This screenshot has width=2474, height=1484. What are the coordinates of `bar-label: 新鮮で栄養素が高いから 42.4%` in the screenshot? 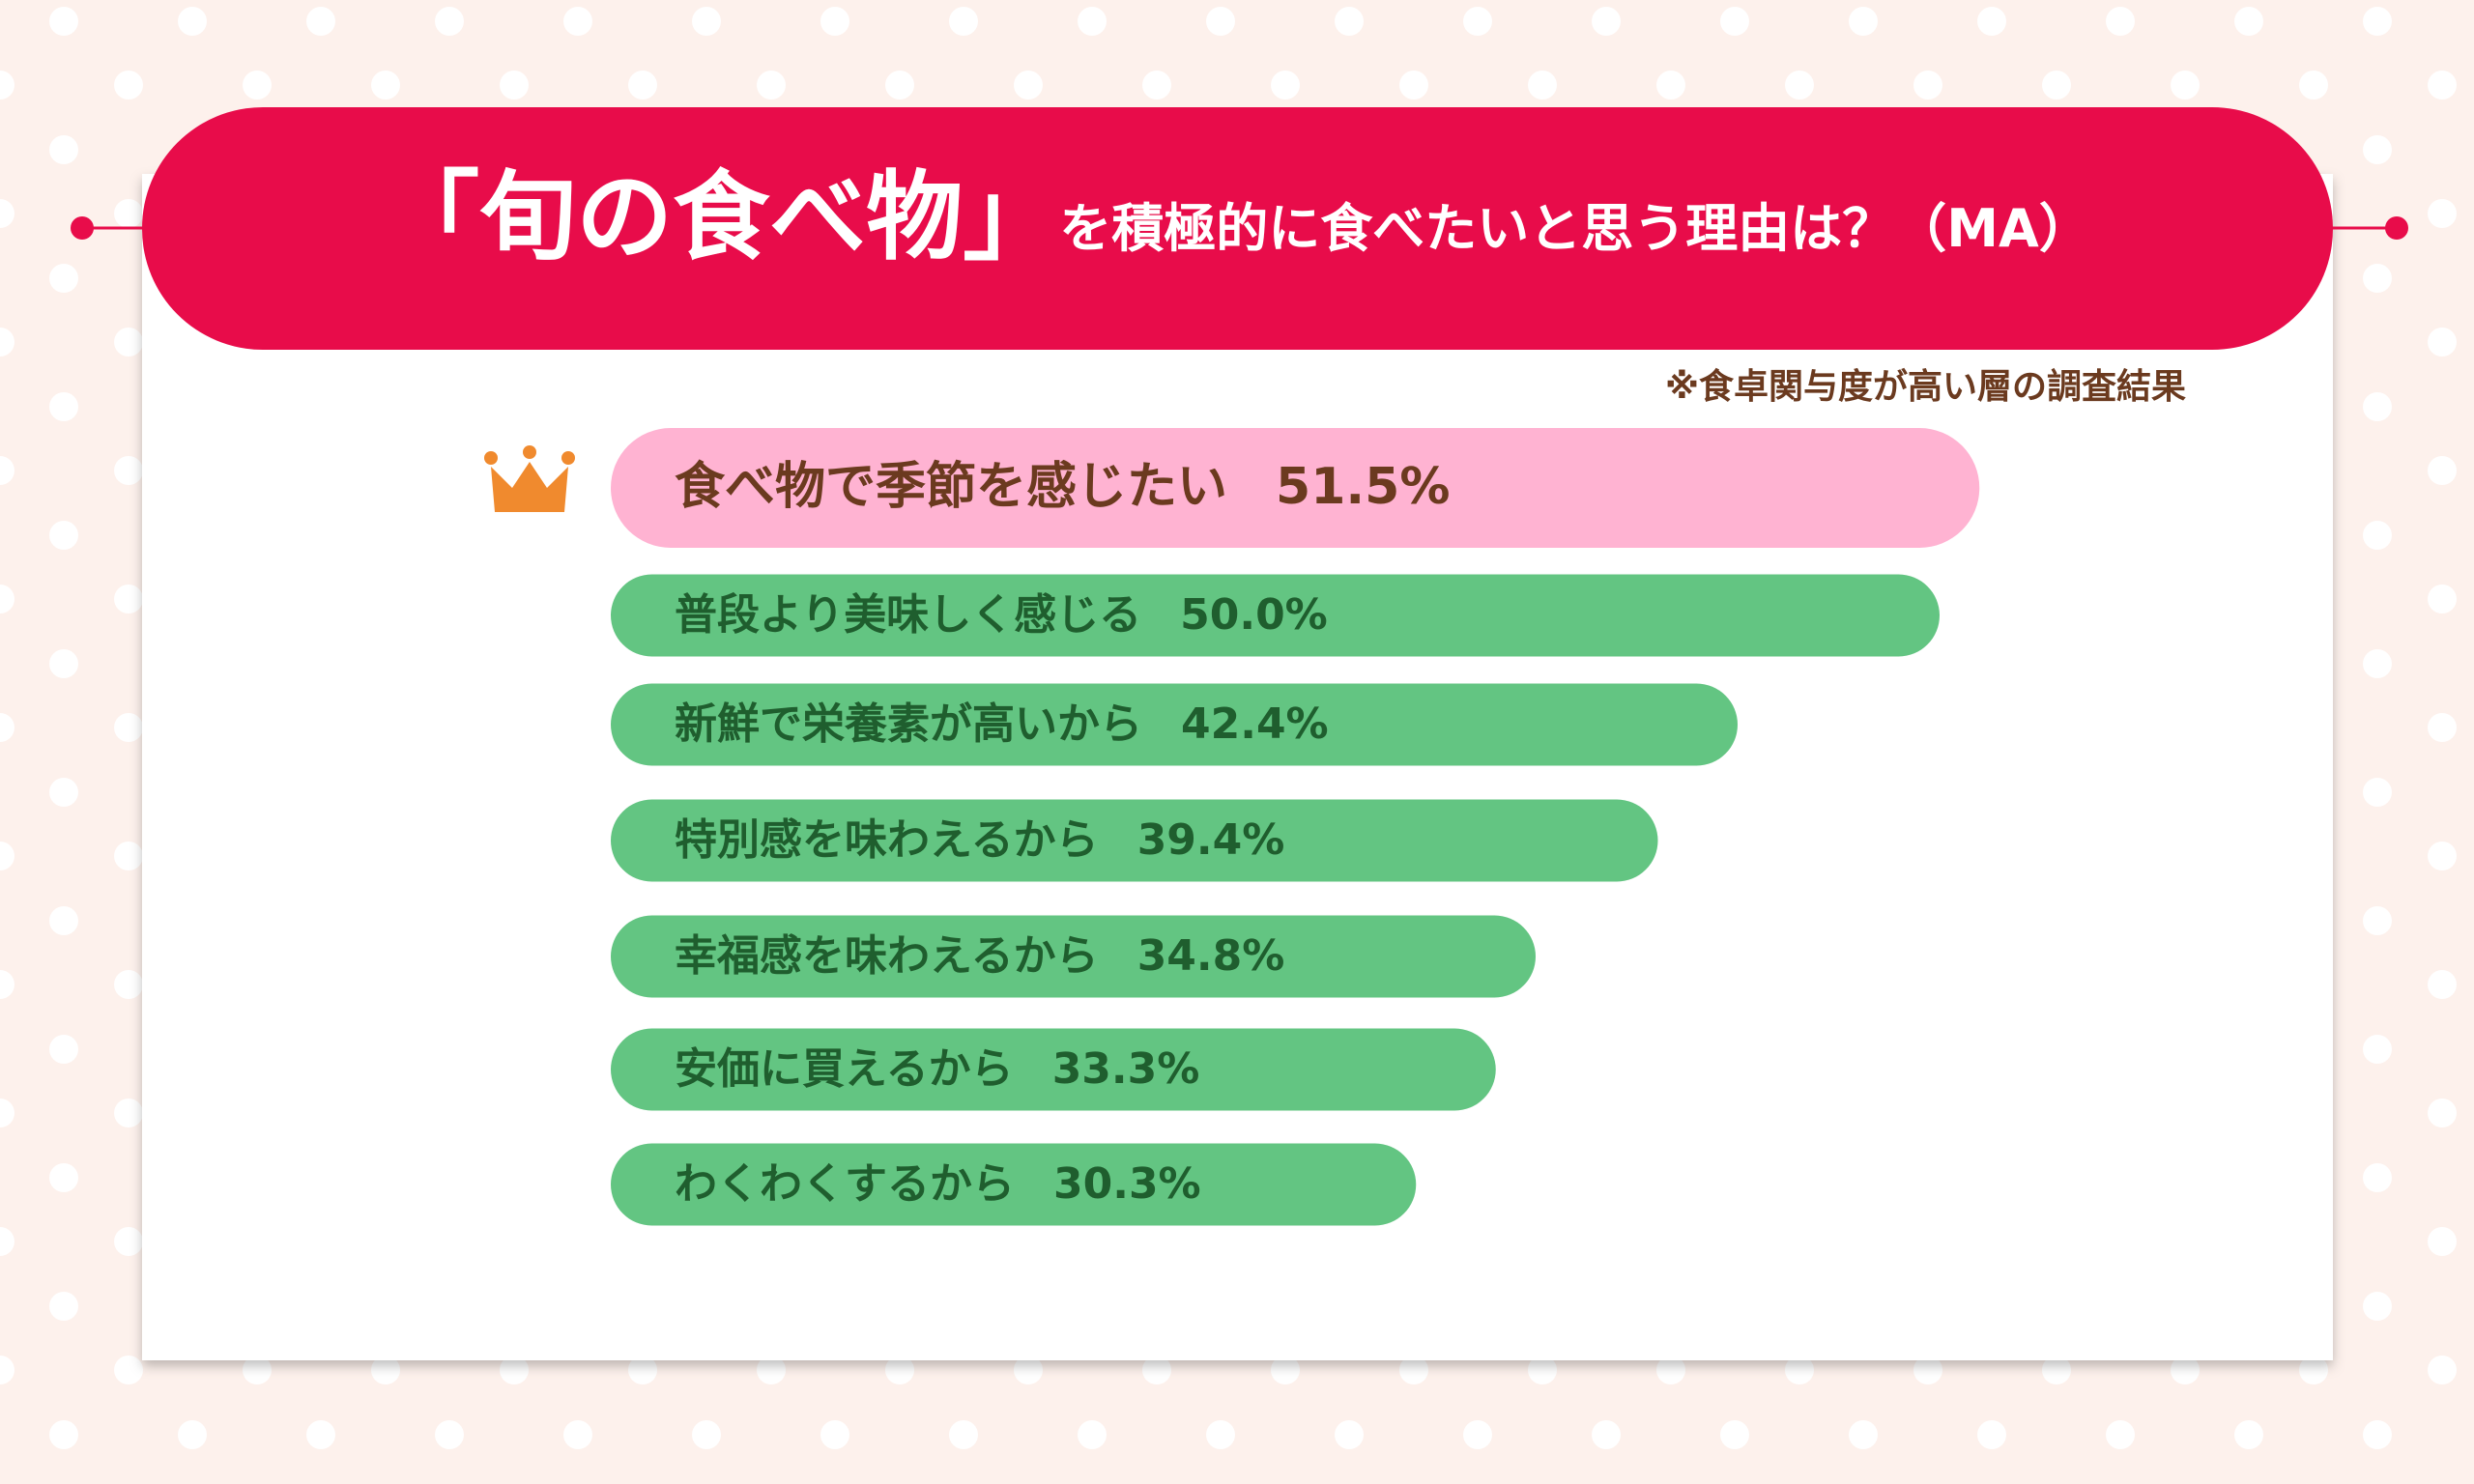 It's located at (1002, 724).